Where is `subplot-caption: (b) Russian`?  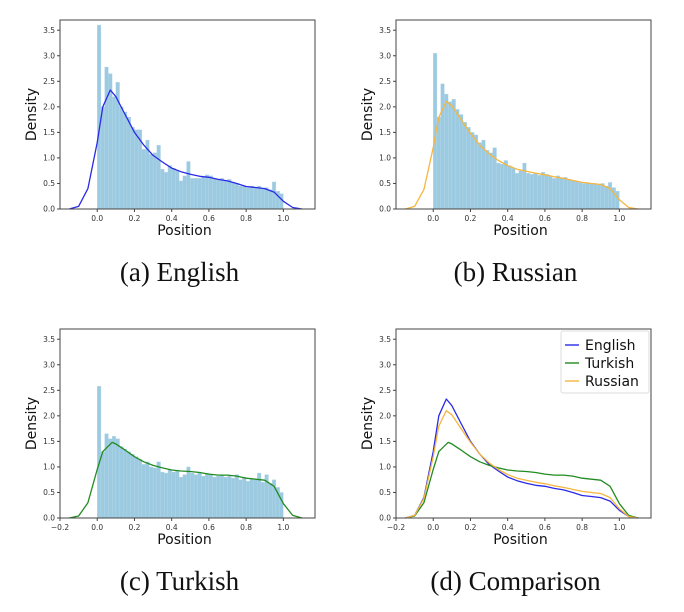
subplot-caption: (b) Russian is located at coordinates (516, 272).